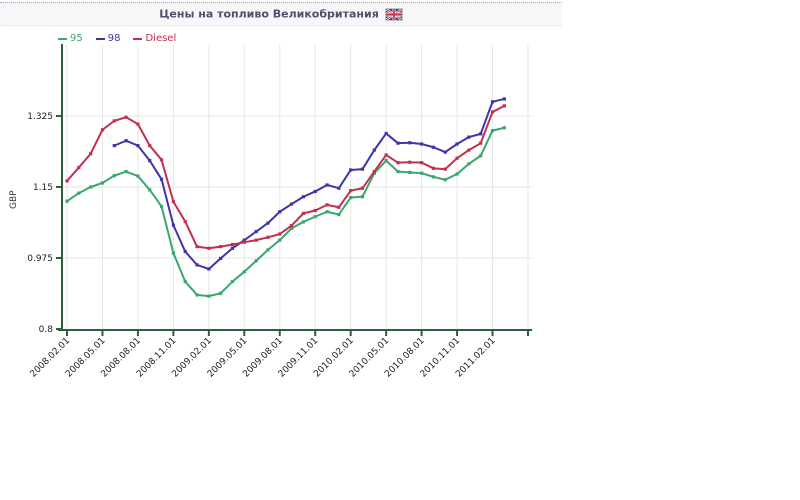 The height and width of the screenshot is (500, 800). I want to click on legend-item-95: 95, so click(70, 38).